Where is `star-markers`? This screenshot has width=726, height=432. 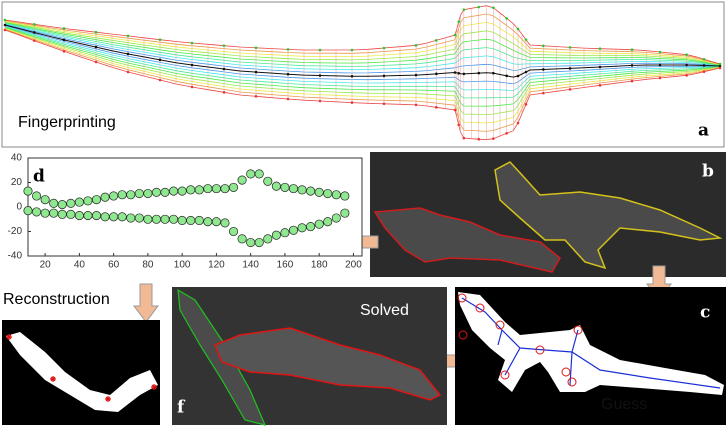 star-markers is located at coordinates (81, 368).